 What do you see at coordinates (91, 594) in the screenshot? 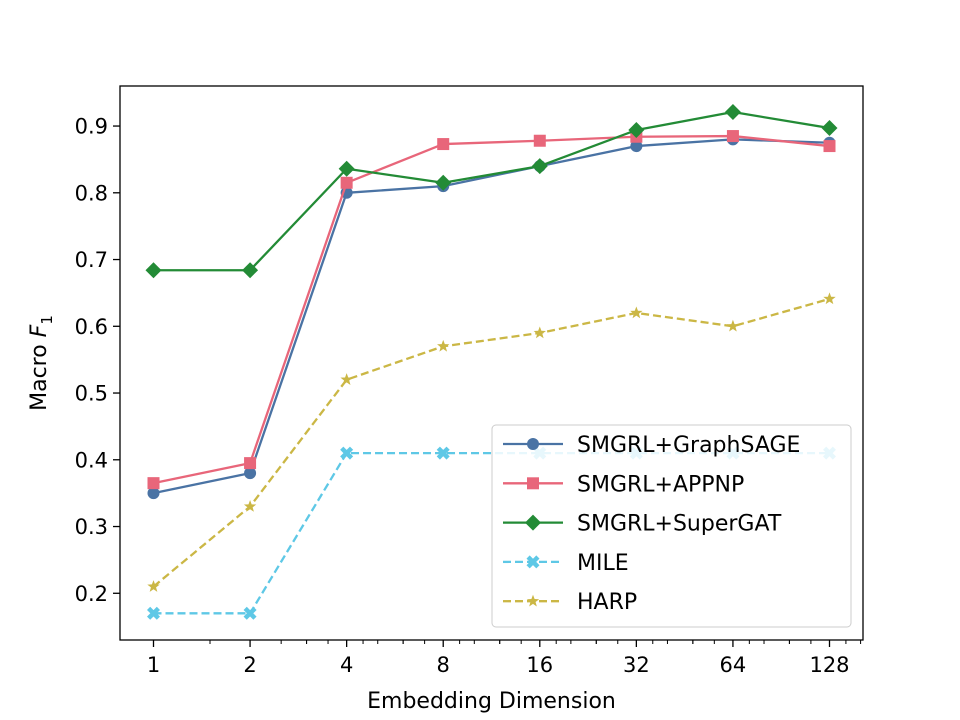
I see `y-tick-label: 0.2` at bounding box center [91, 594].